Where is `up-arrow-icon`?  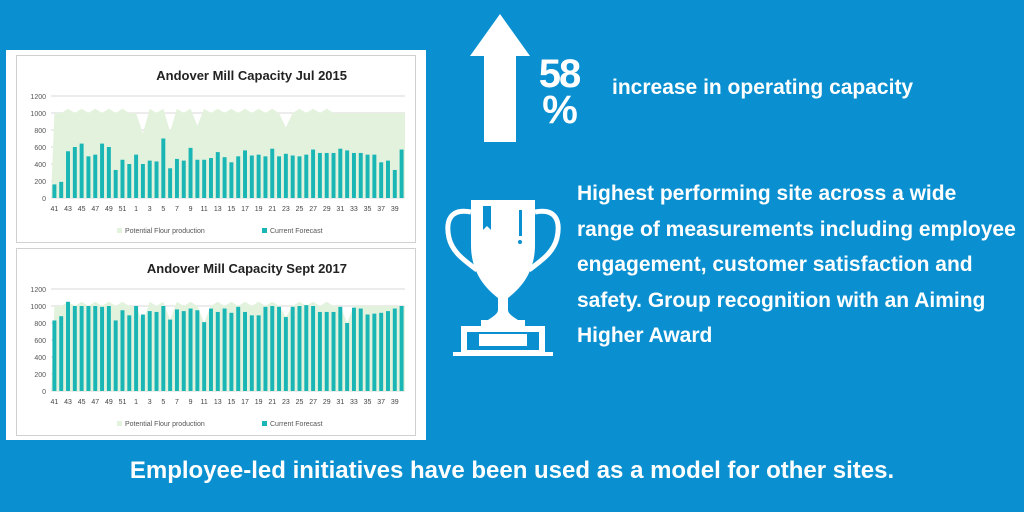
up-arrow-icon is located at coordinates (500, 78).